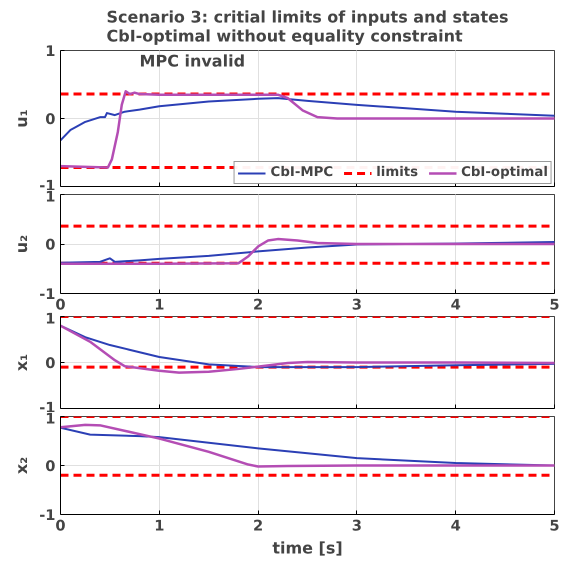 This screenshot has height=566, width=566. Describe the element at coordinates (397, 172) in the screenshot. I see `legend-label: limits` at that location.